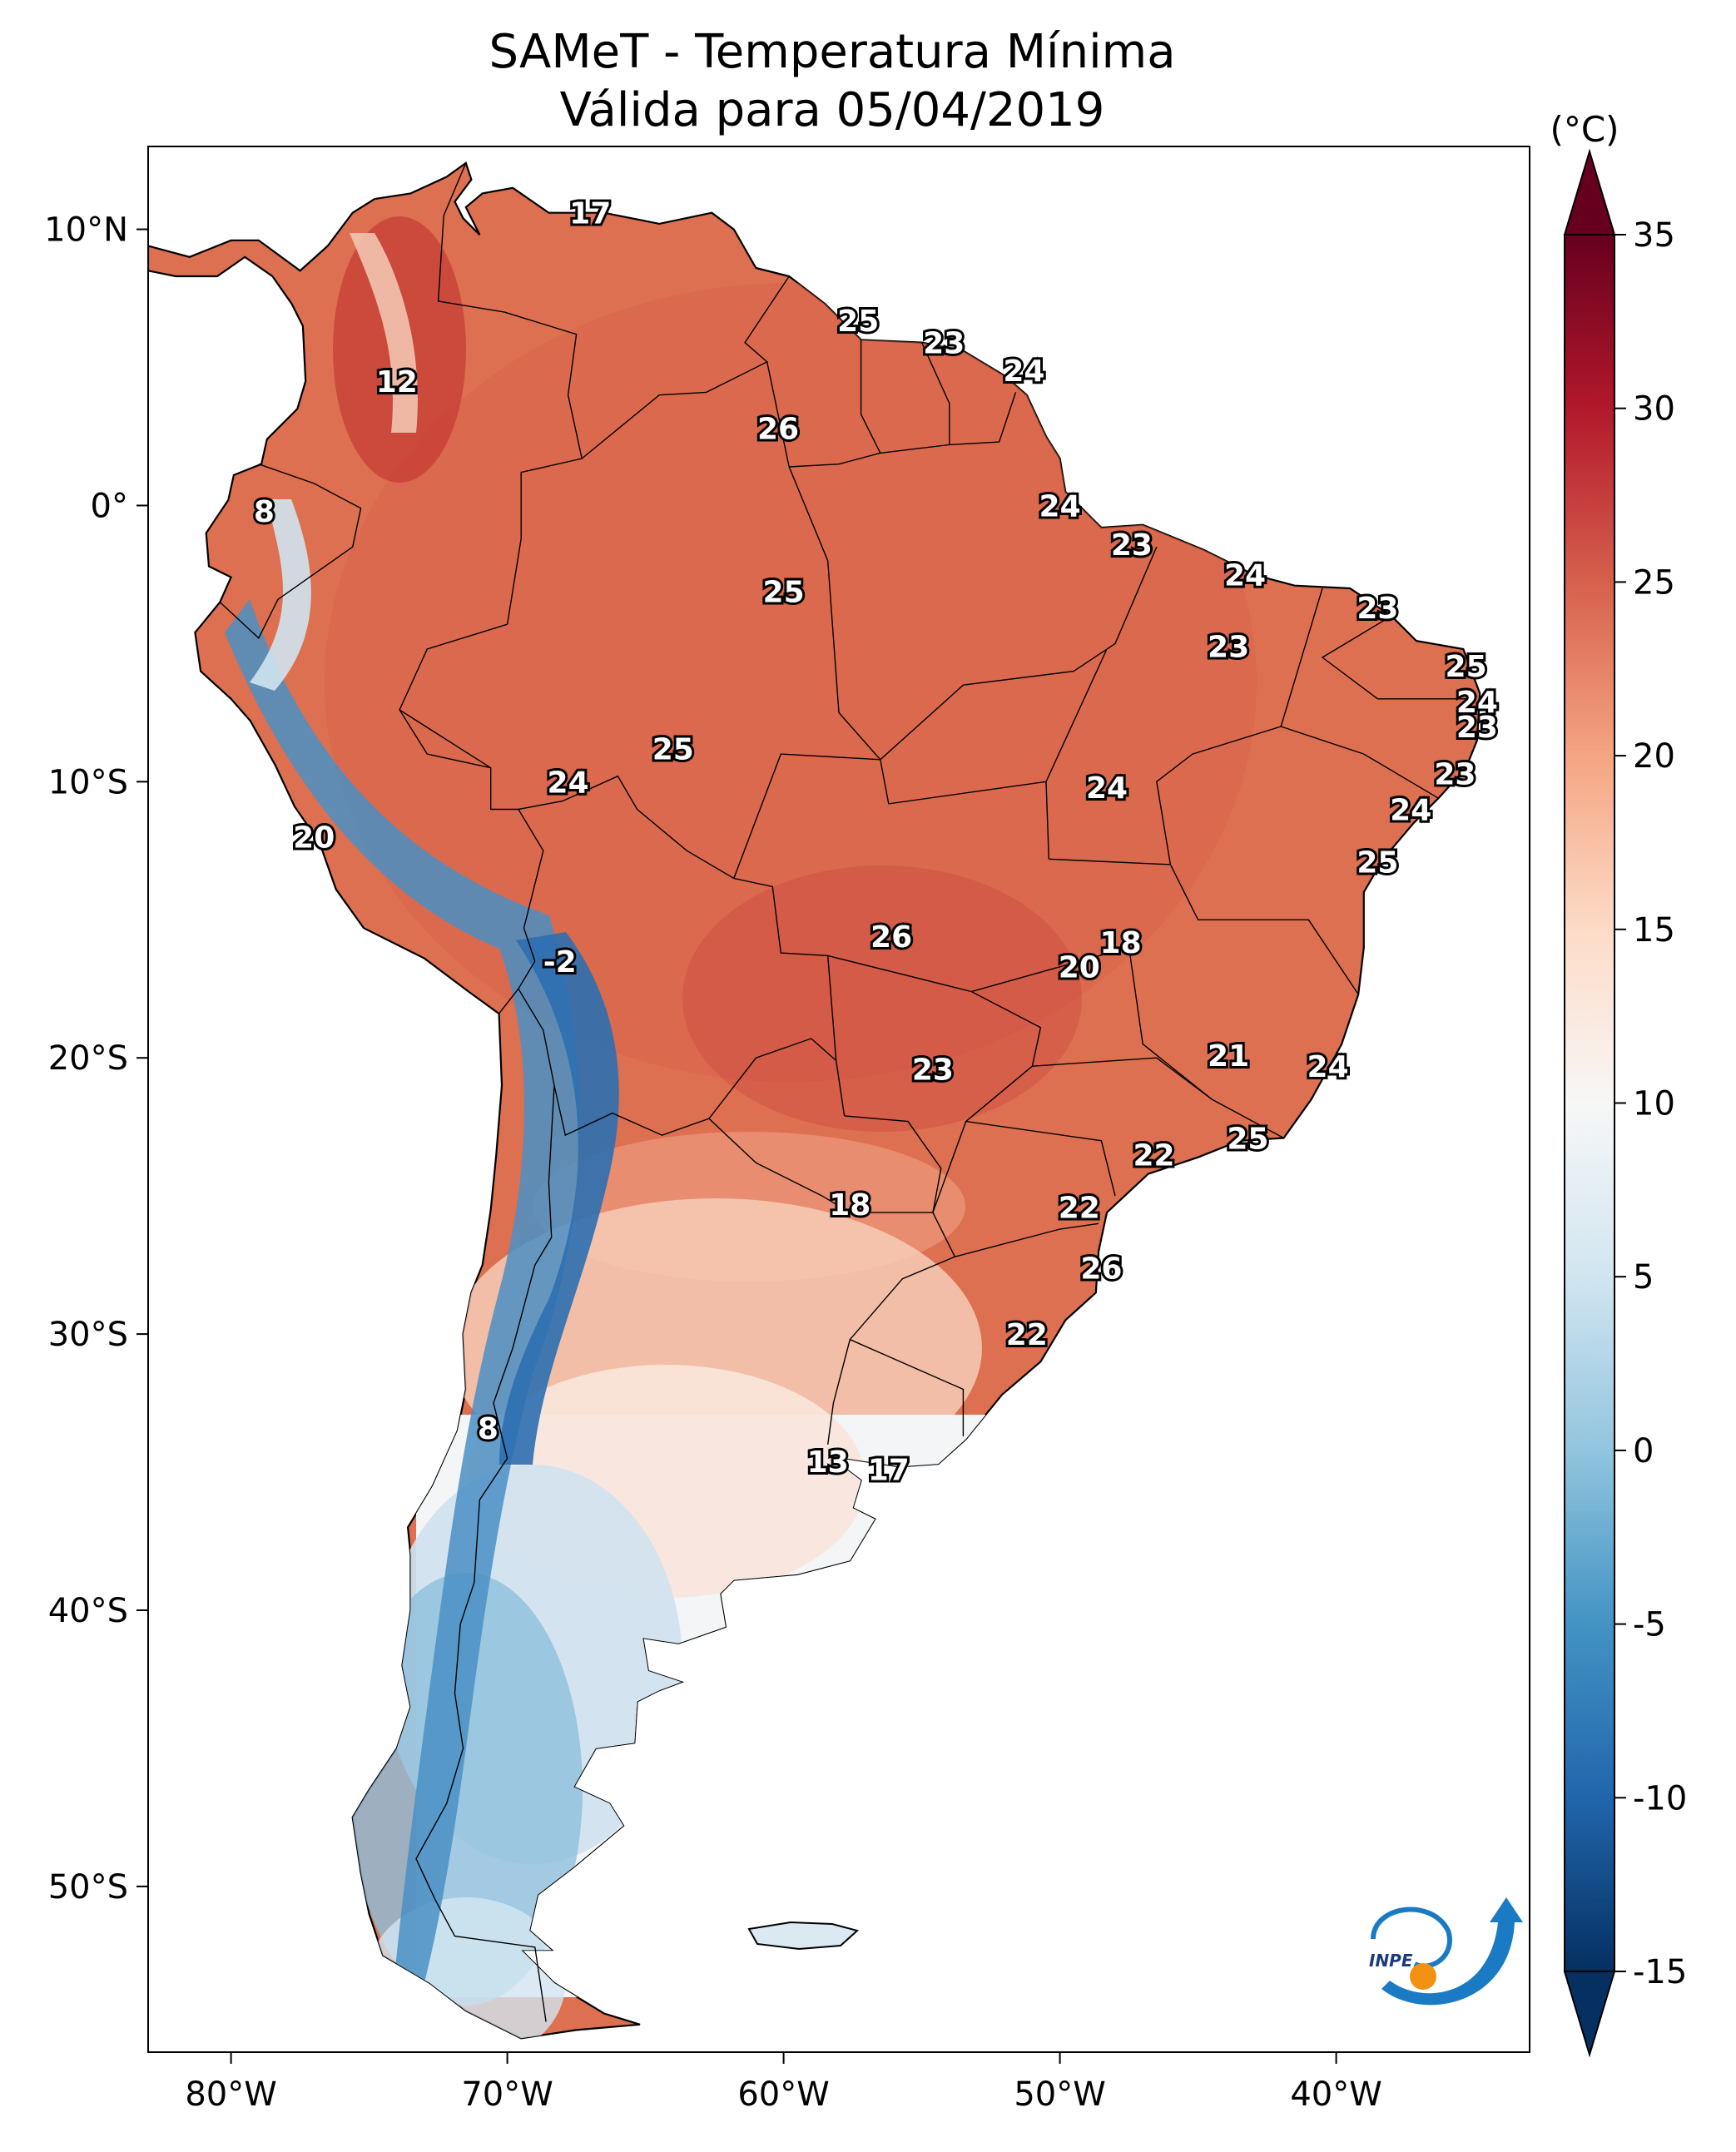  I want to click on logo-arc, so click(1452, 1951).